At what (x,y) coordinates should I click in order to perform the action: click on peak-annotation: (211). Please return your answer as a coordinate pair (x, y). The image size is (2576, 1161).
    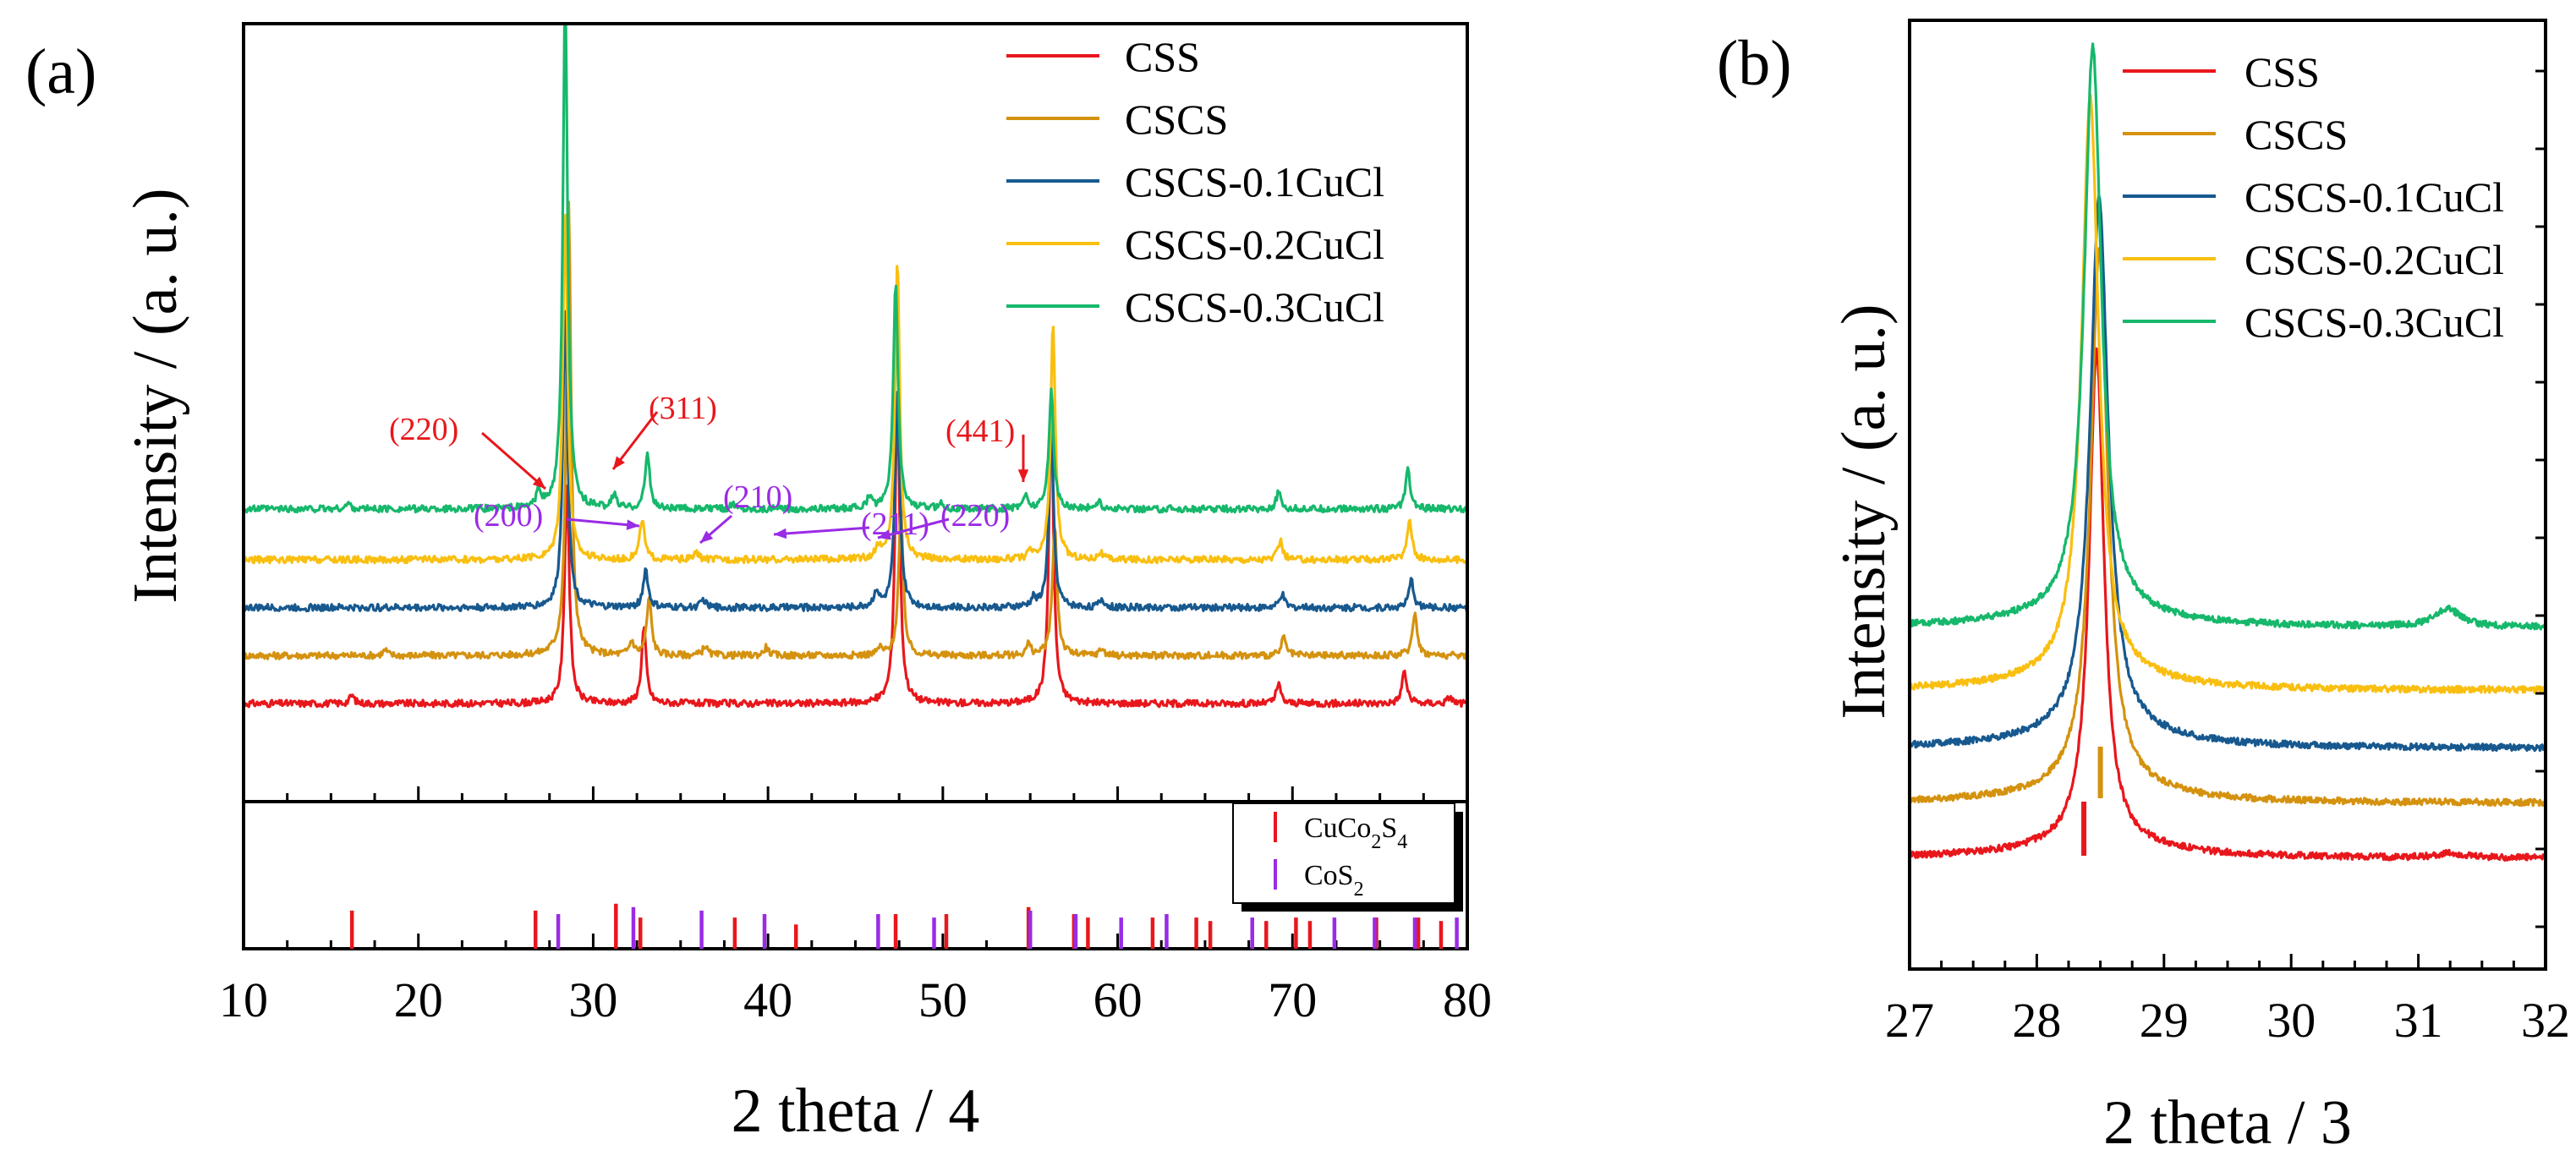
    Looking at the image, I should click on (895, 524).